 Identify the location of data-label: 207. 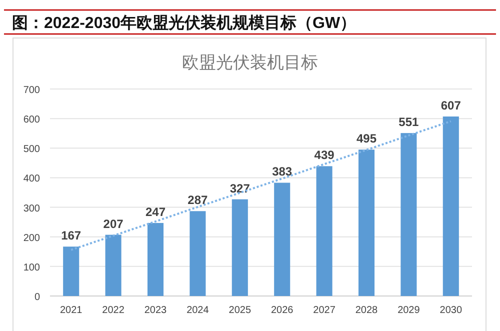
(113, 223).